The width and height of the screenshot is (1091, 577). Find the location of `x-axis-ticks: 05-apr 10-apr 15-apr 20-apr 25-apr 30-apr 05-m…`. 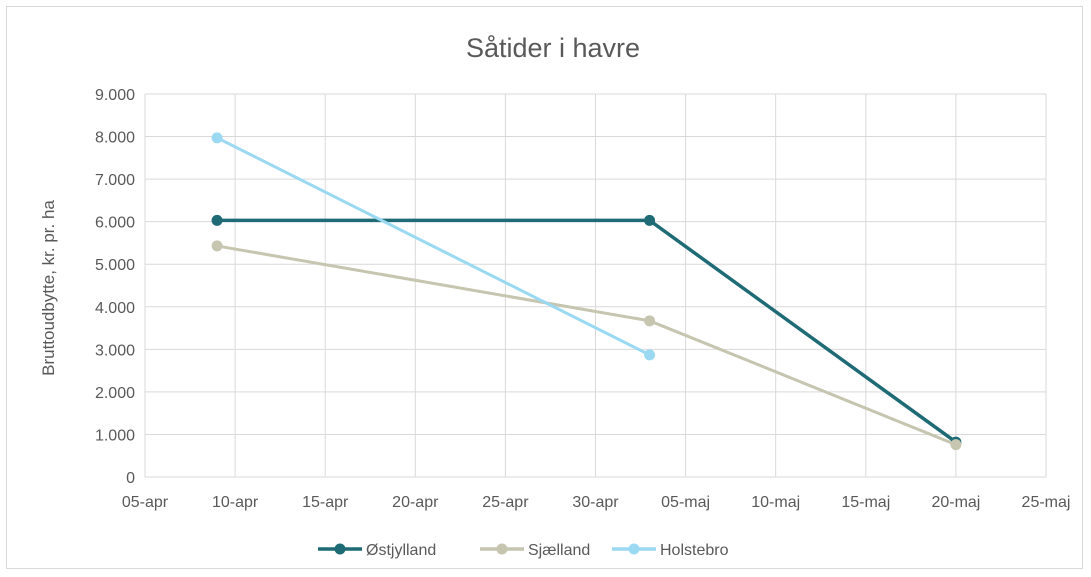

x-axis-ticks: 05-apr 10-apr 15-apr 20-apr 25-apr 30-apr 05-m… is located at coordinates (596, 502).